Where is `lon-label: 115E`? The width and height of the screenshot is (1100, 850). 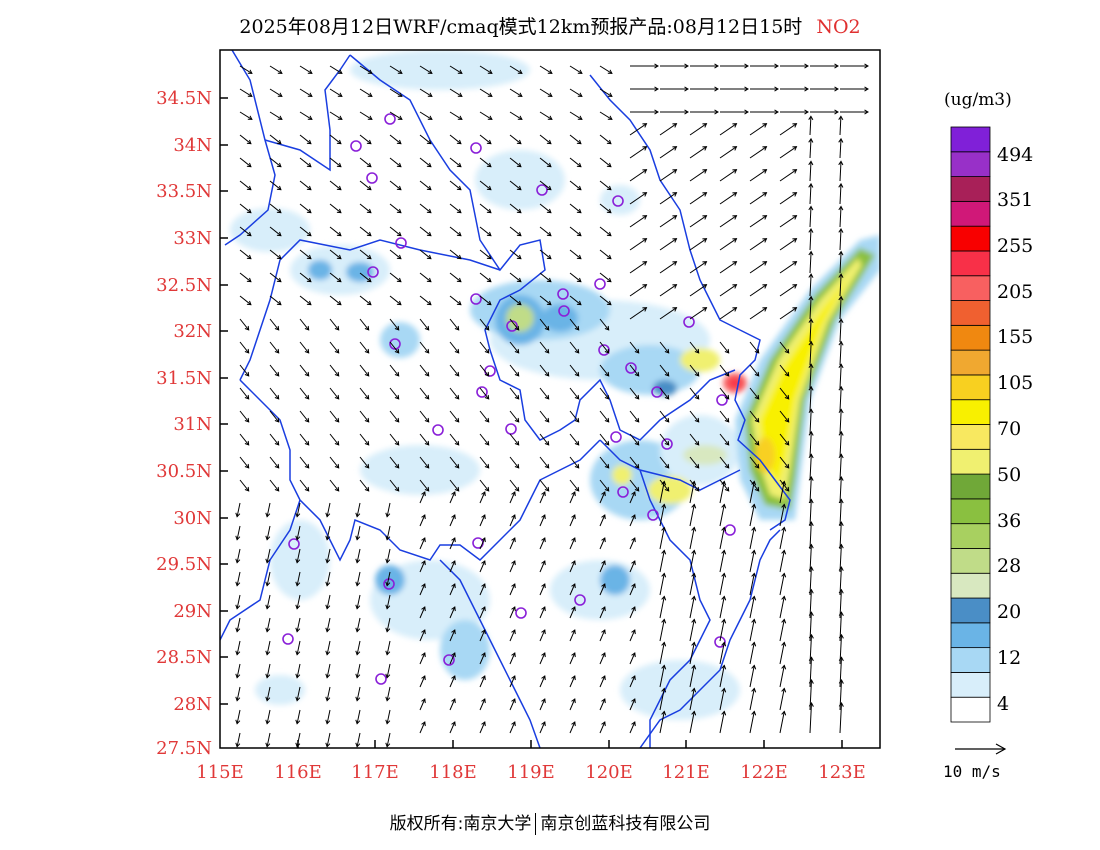
lon-label: 115E is located at coordinates (220, 772).